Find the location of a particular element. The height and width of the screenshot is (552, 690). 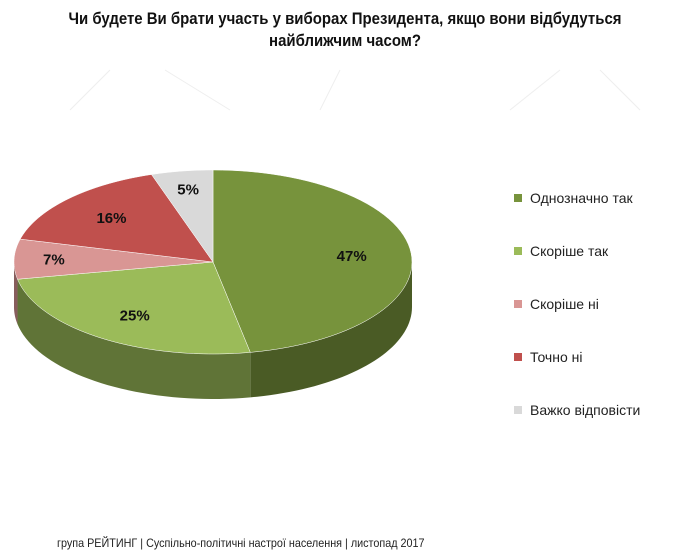

legend-label: Скоріше так is located at coordinates (569, 251).